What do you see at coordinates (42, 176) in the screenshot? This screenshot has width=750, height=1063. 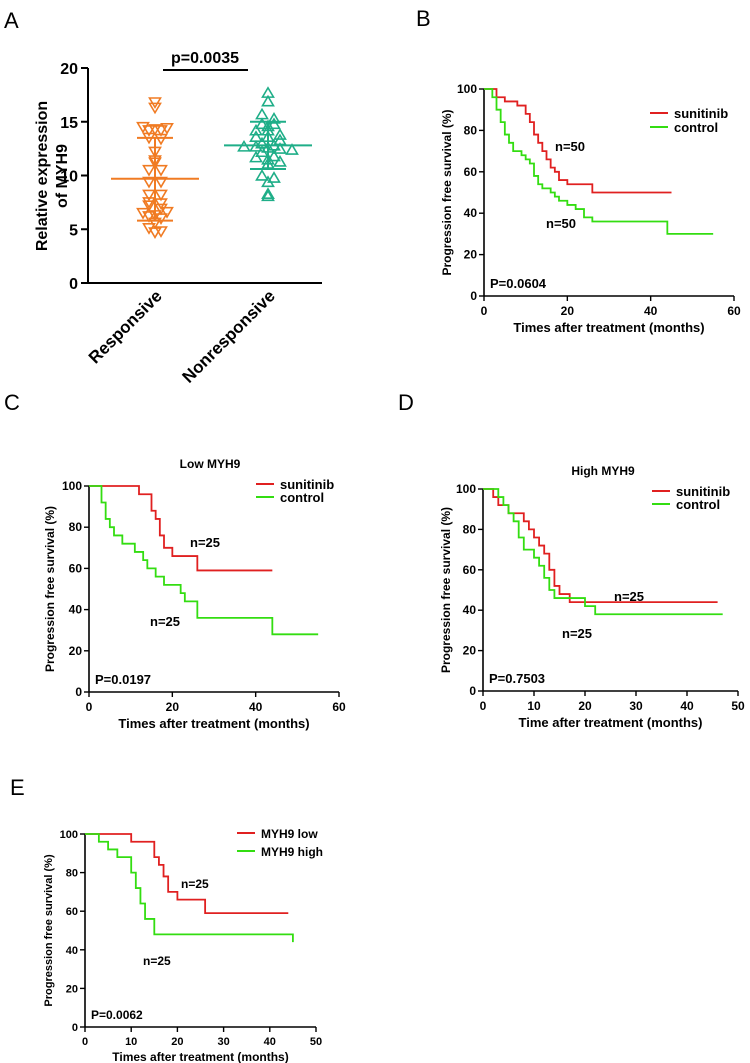 I see `y-axis-title-line1: Relative expression` at bounding box center [42, 176].